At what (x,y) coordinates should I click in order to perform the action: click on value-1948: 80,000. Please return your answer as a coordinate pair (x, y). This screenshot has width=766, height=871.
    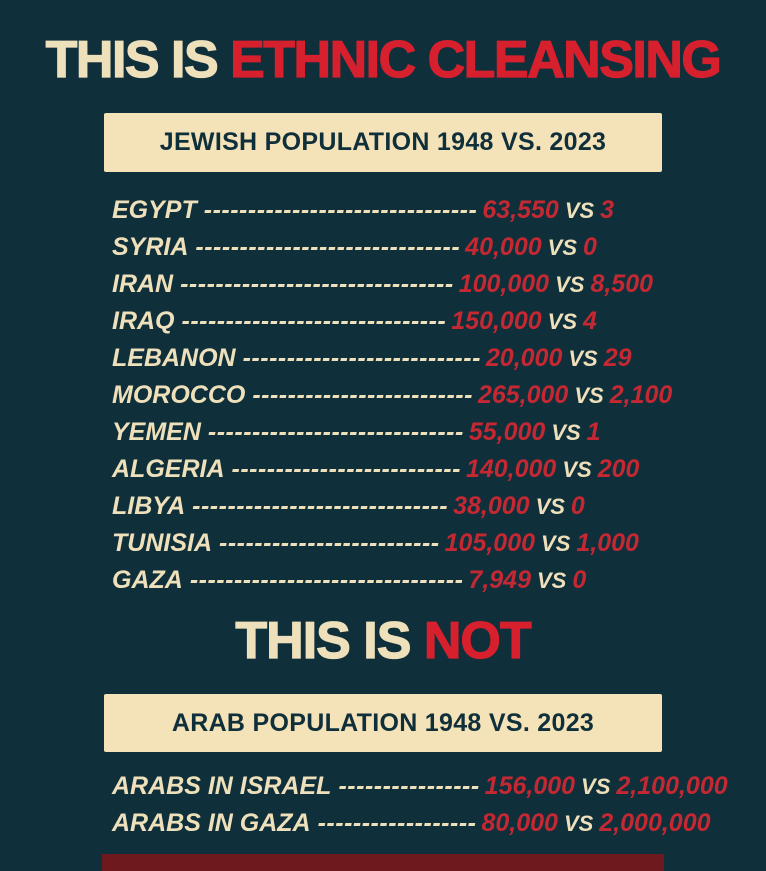
    Looking at the image, I should click on (519, 823).